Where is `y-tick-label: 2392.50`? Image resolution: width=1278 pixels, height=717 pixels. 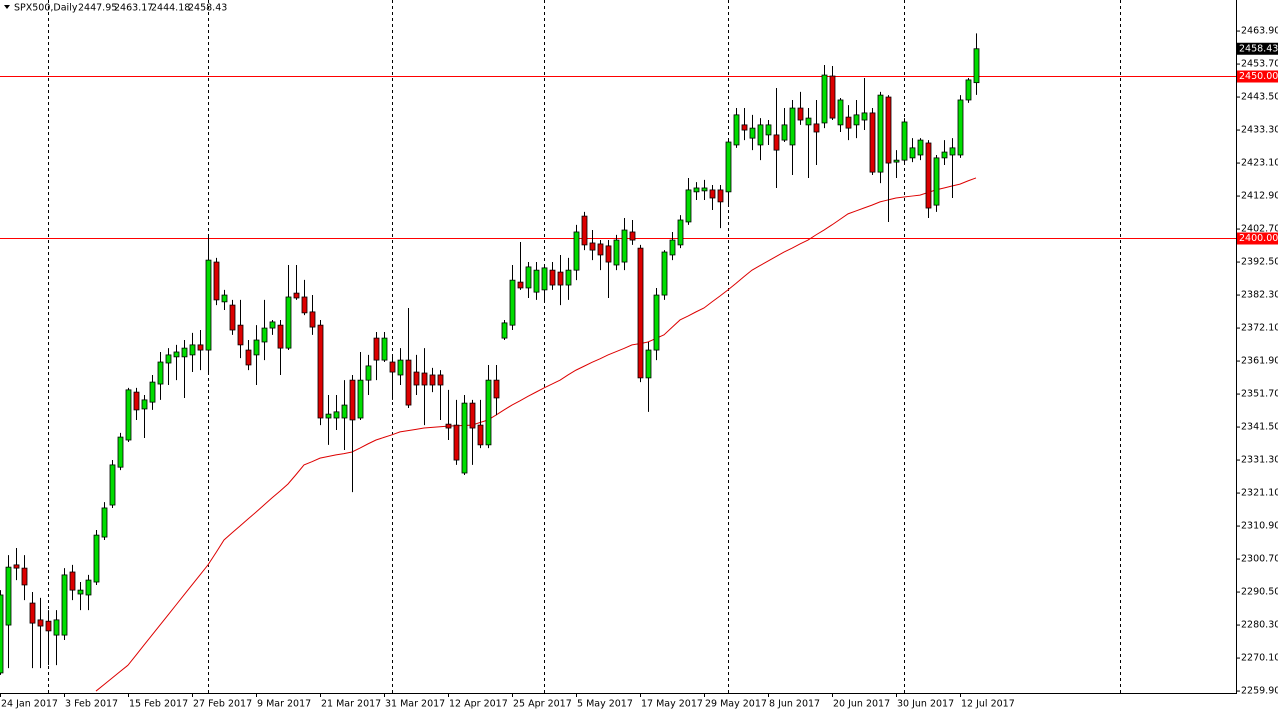 y-tick-label: 2392.50 is located at coordinates (1259, 262).